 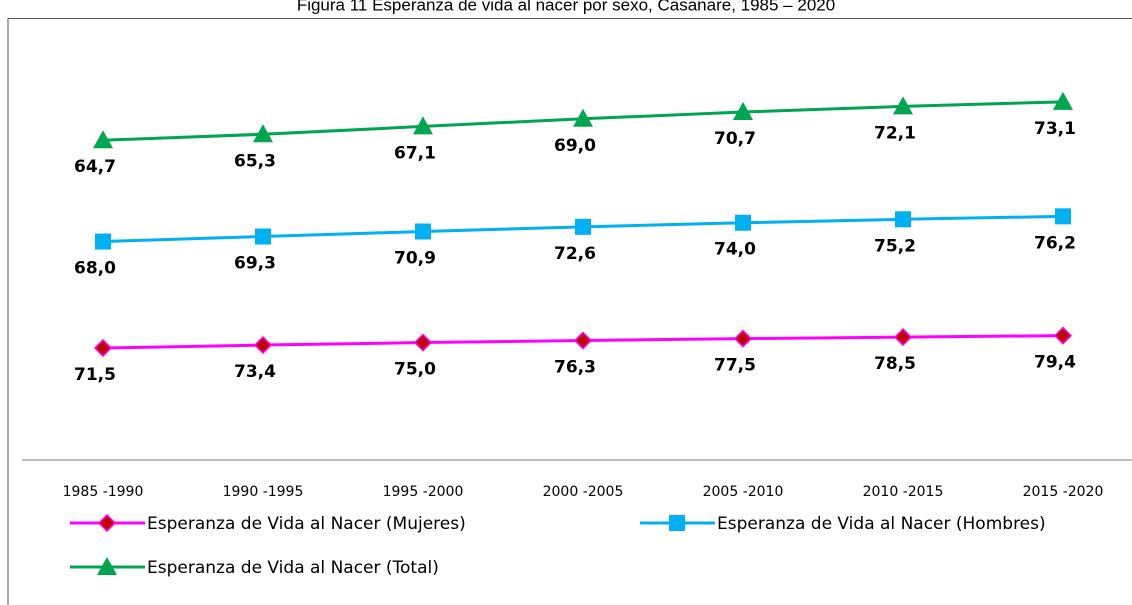 What do you see at coordinates (255, 161) in the screenshot?
I see `data-label: 65,3` at bounding box center [255, 161].